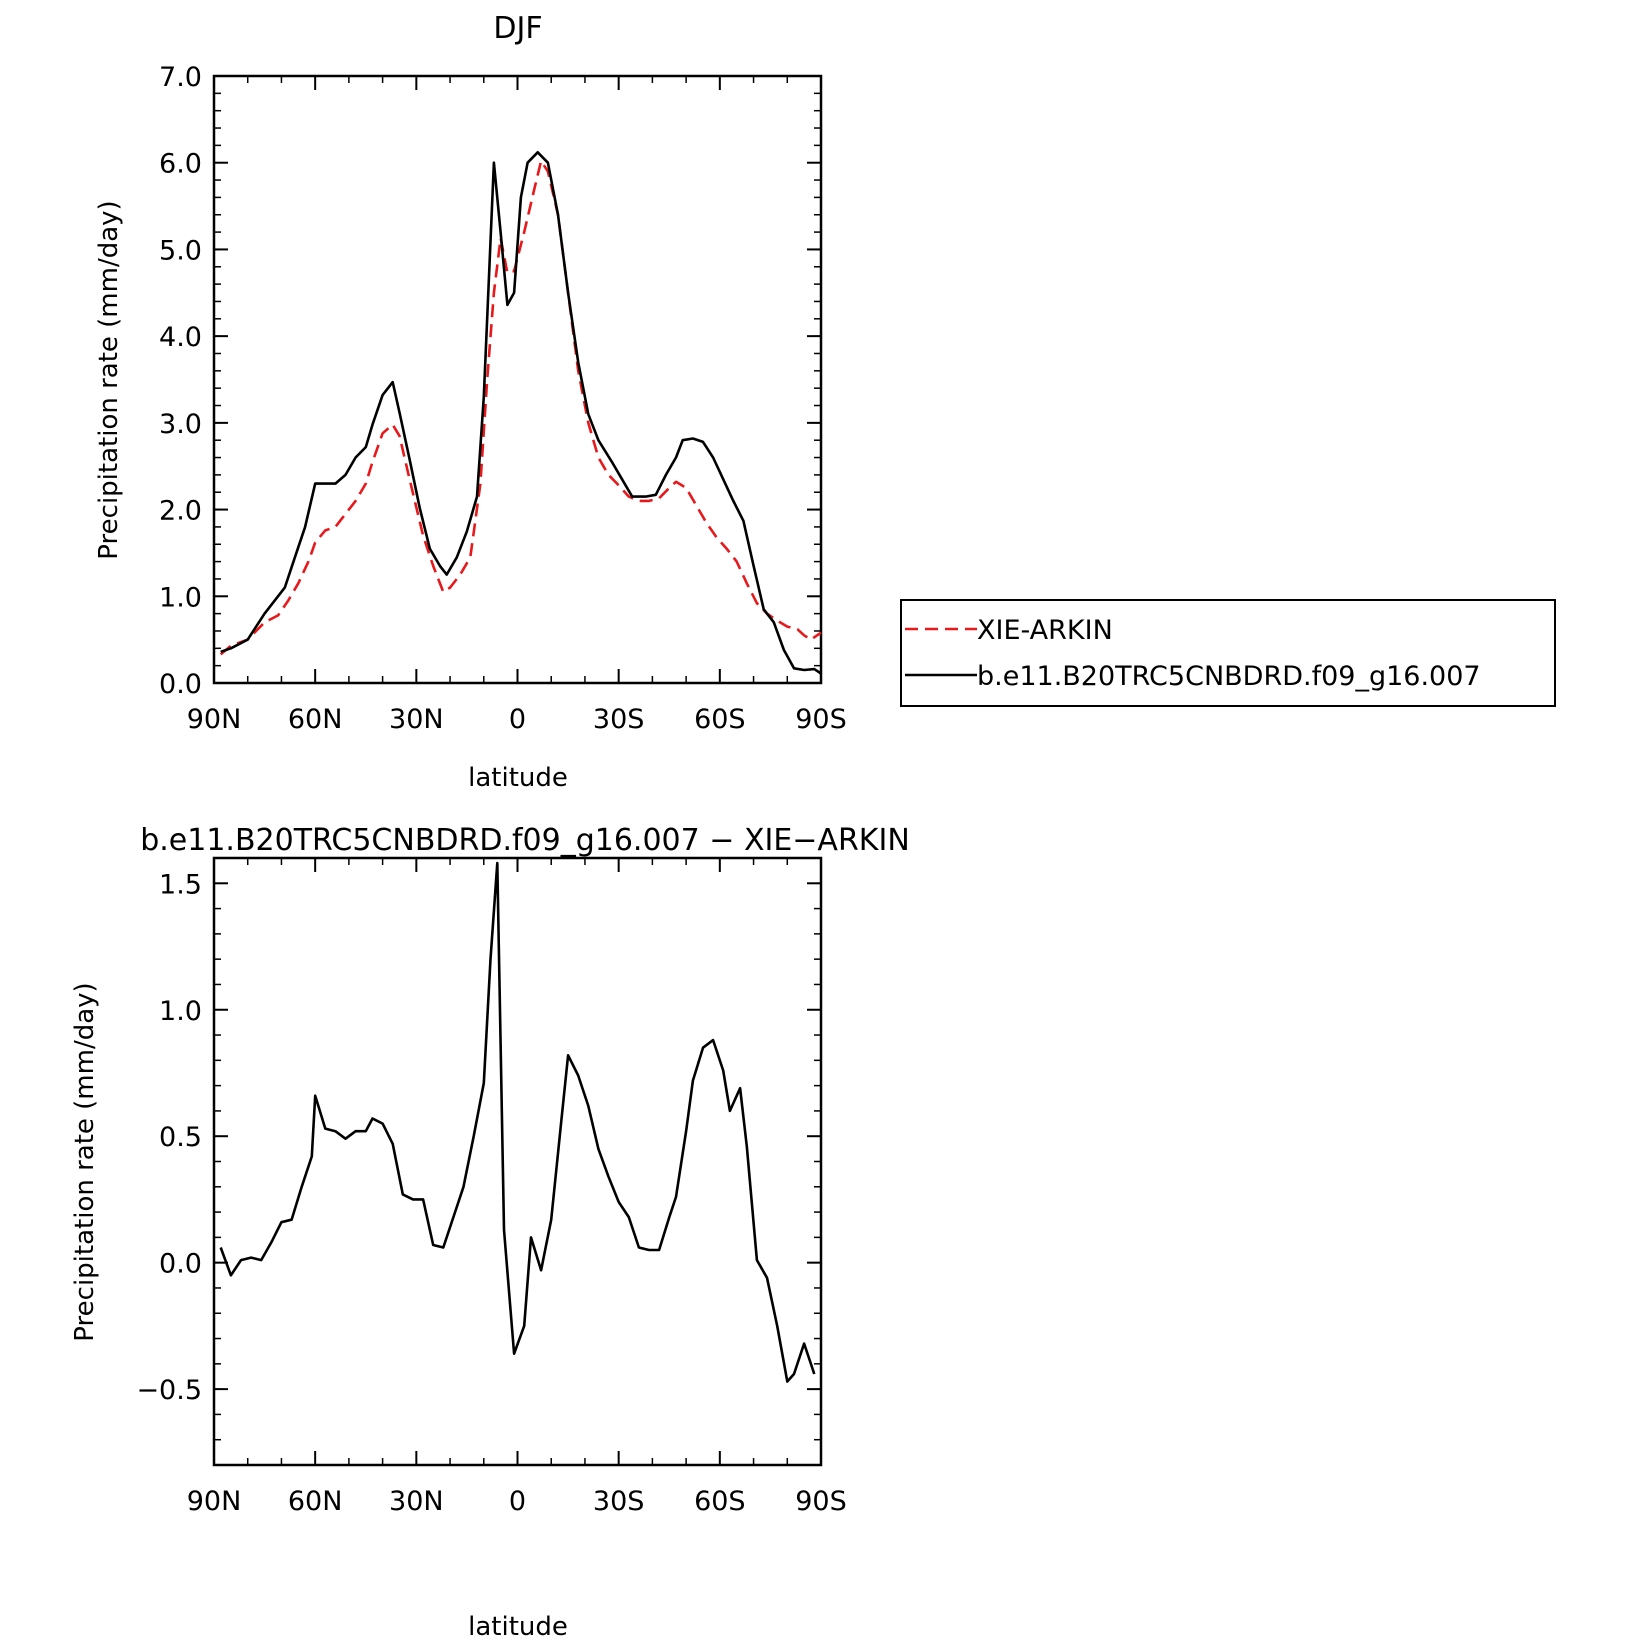 The image size is (1641, 1646). Describe the element at coordinates (180, 337) in the screenshot. I see `y-tick-label: 4.0` at that location.